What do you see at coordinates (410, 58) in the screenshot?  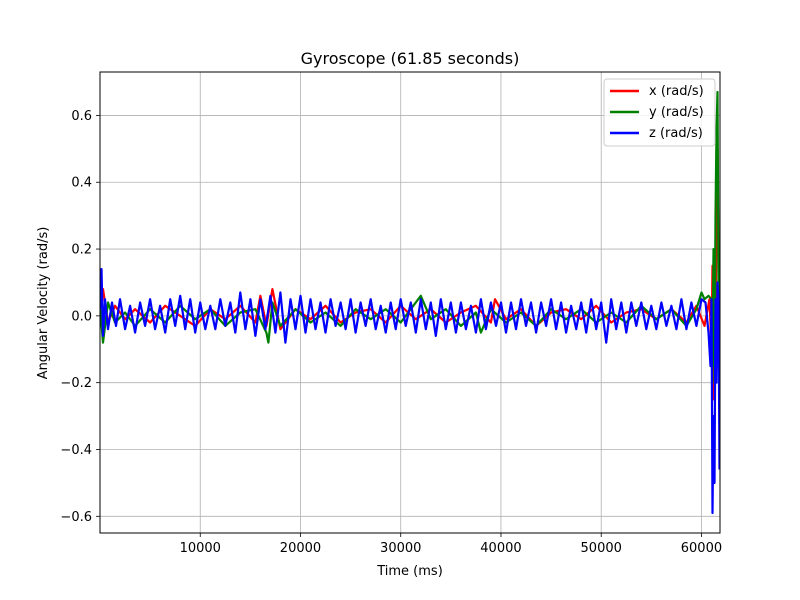 I see `chart-title: Gyroscope (61.85 seconds)` at bounding box center [410, 58].